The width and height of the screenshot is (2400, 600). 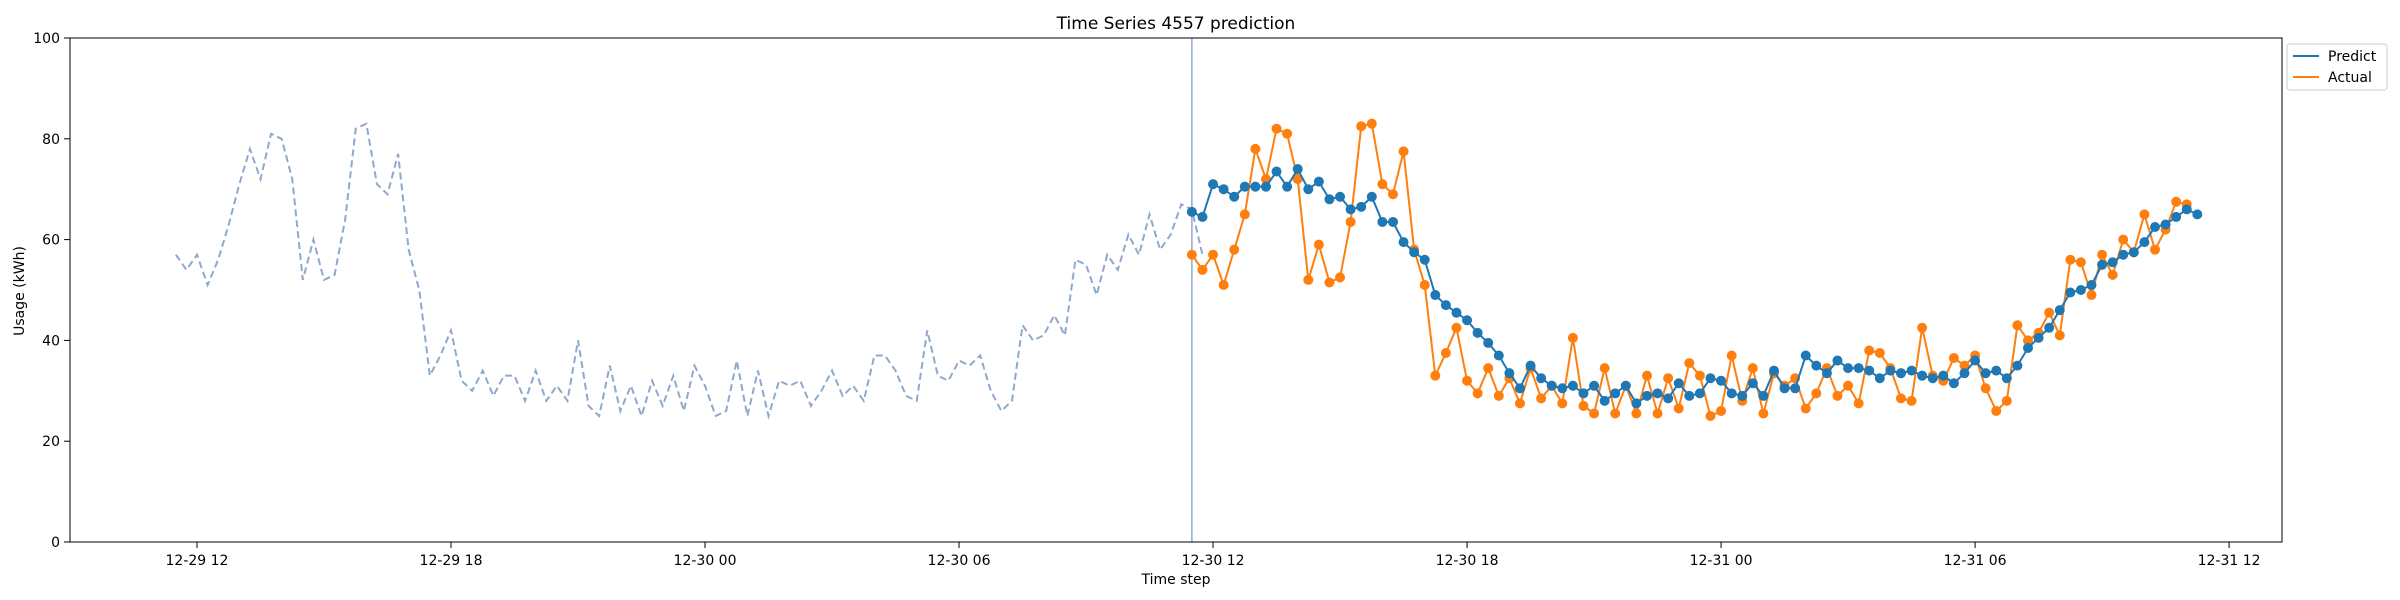 What do you see at coordinates (55, 543) in the screenshot?
I see `y-tick-label: 0` at bounding box center [55, 543].